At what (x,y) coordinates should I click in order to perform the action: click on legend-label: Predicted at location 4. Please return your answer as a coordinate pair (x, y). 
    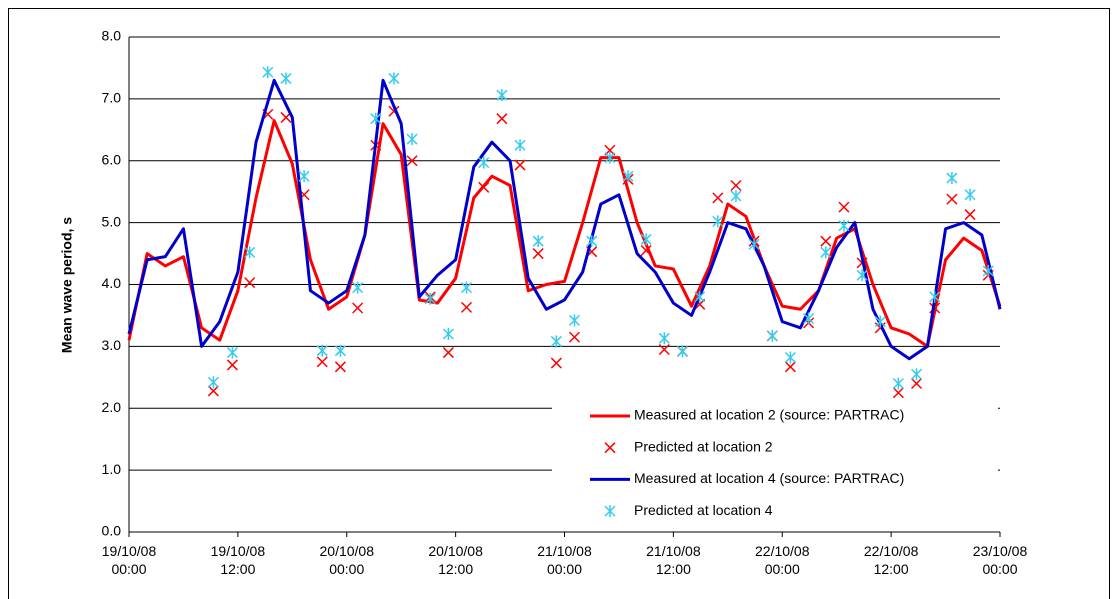
    Looking at the image, I should click on (703, 510).